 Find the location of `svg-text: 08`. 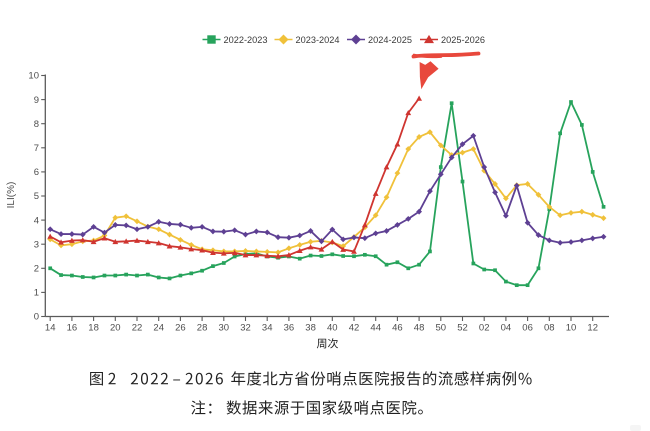

svg-text: 08 is located at coordinates (549, 328).